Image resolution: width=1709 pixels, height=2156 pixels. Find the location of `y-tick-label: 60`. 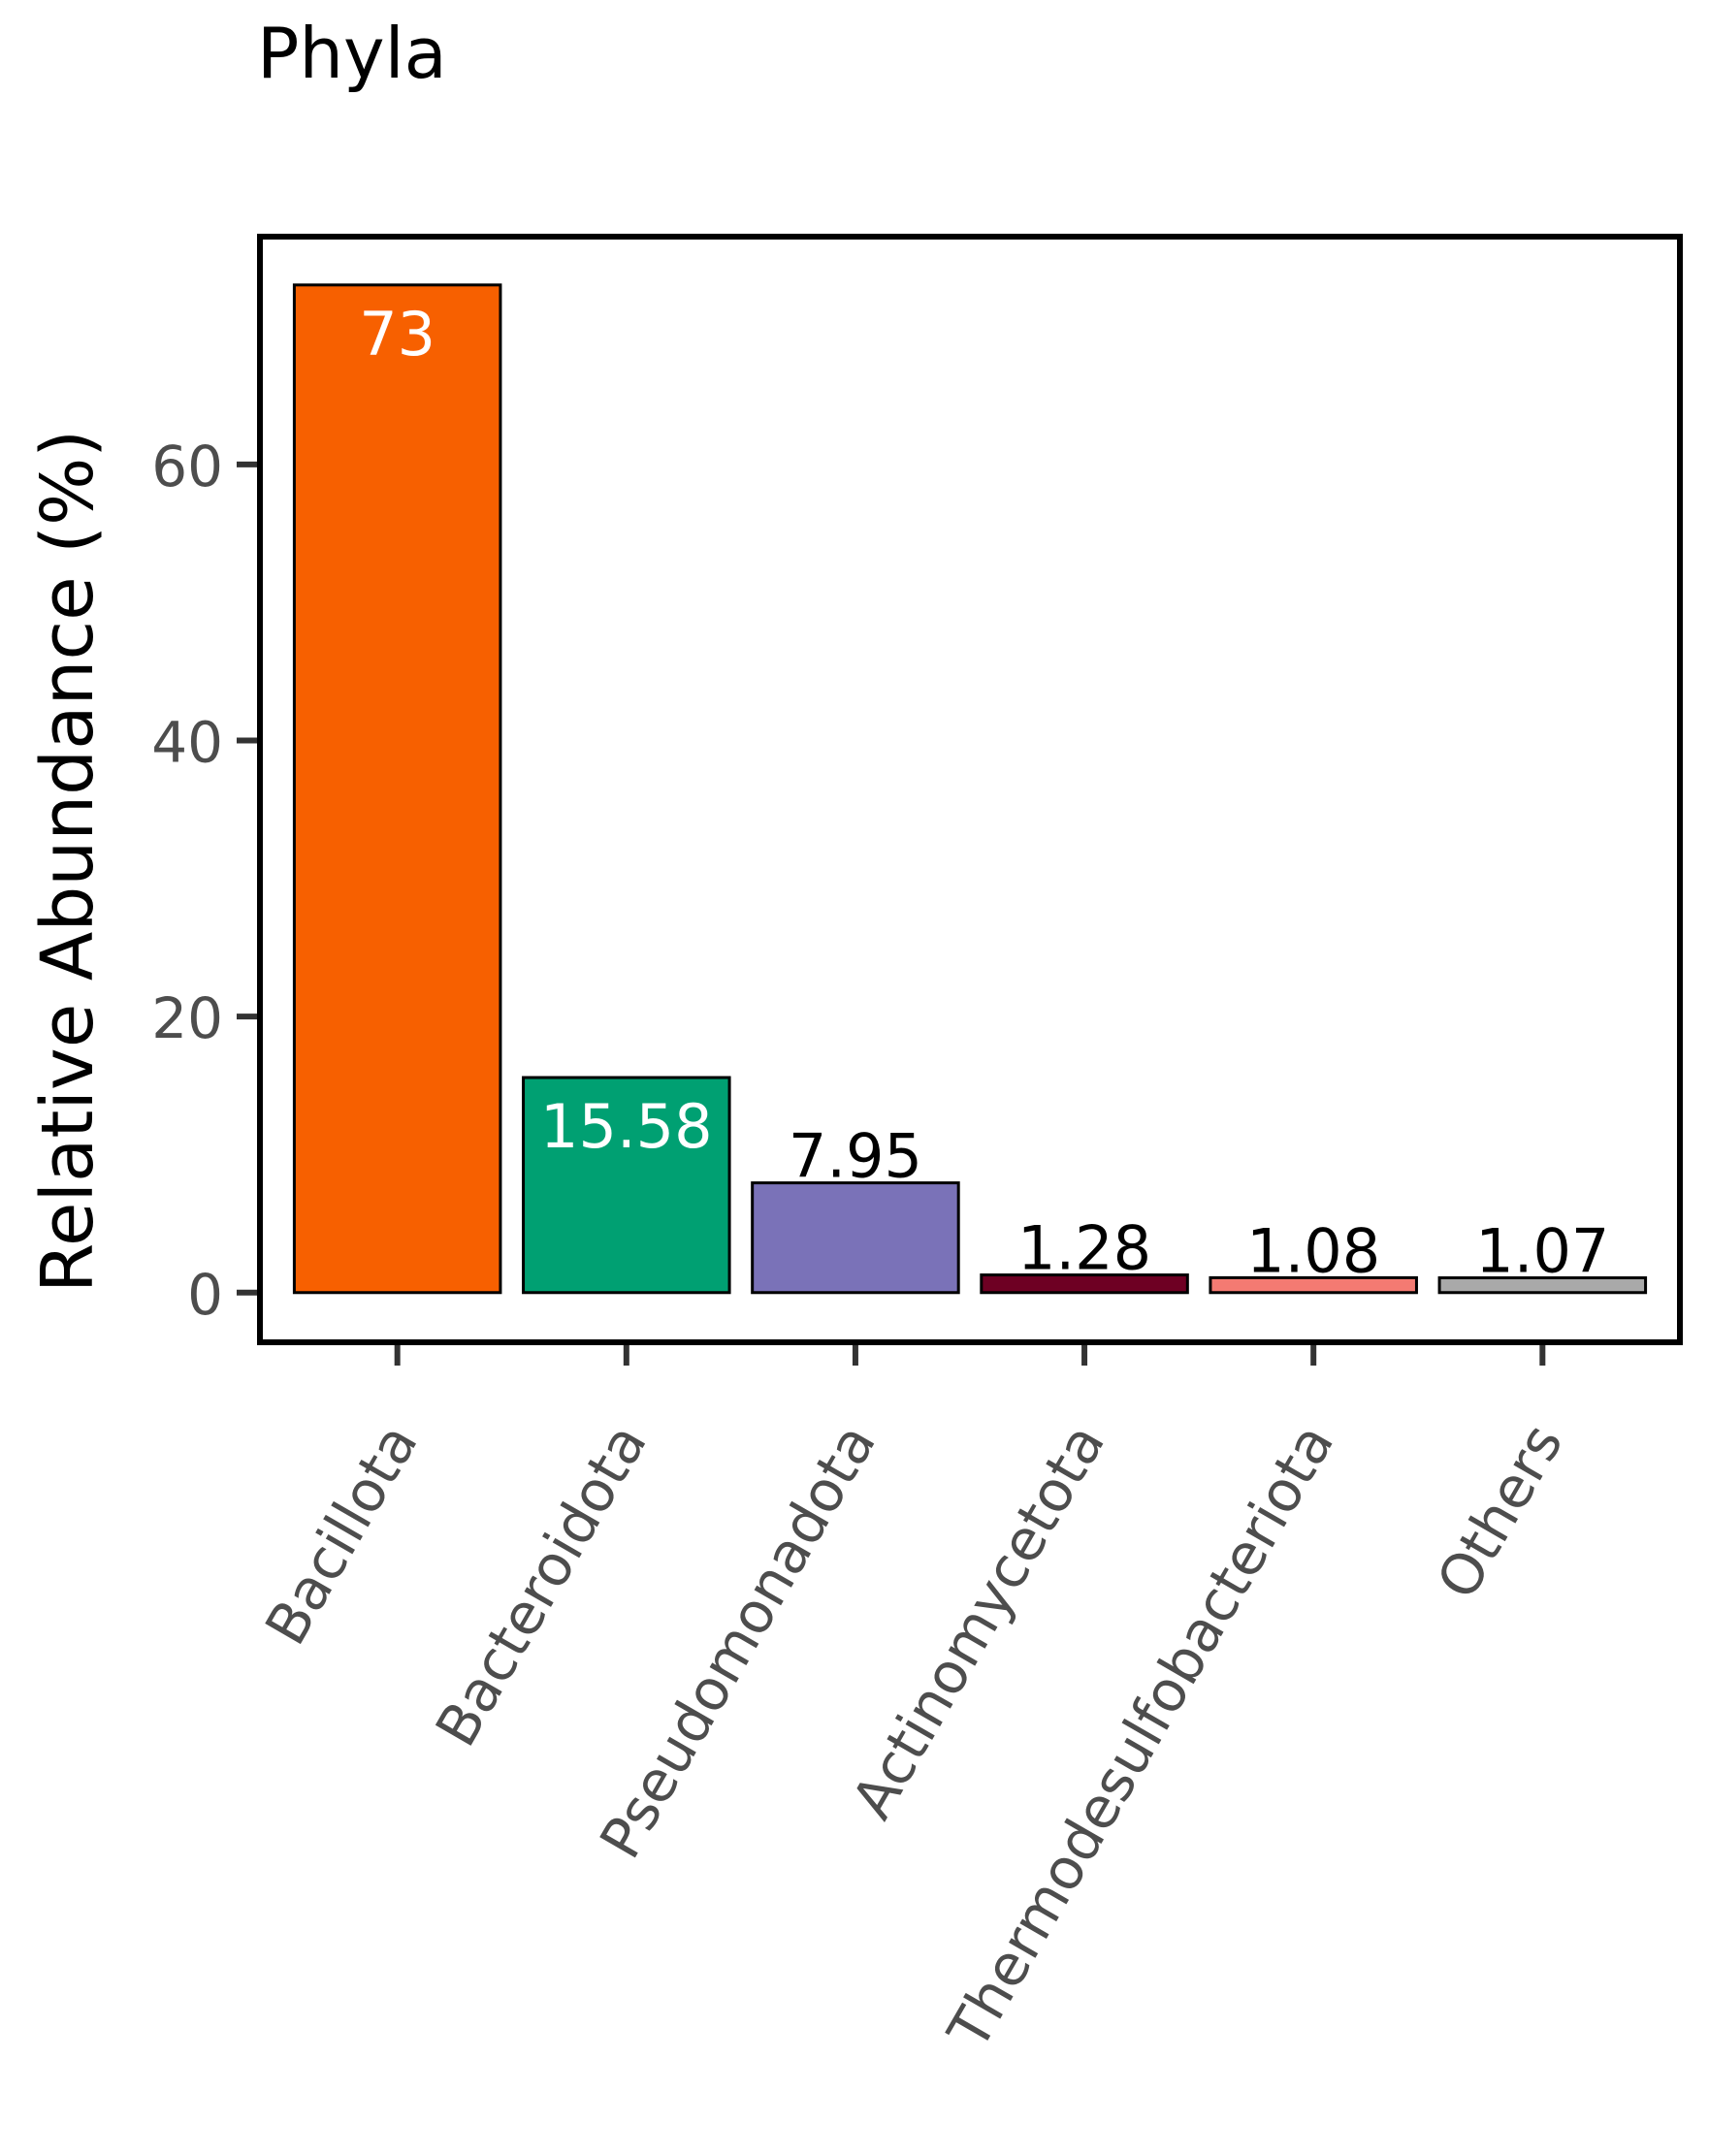

y-tick-label: 60 is located at coordinates (187, 466).